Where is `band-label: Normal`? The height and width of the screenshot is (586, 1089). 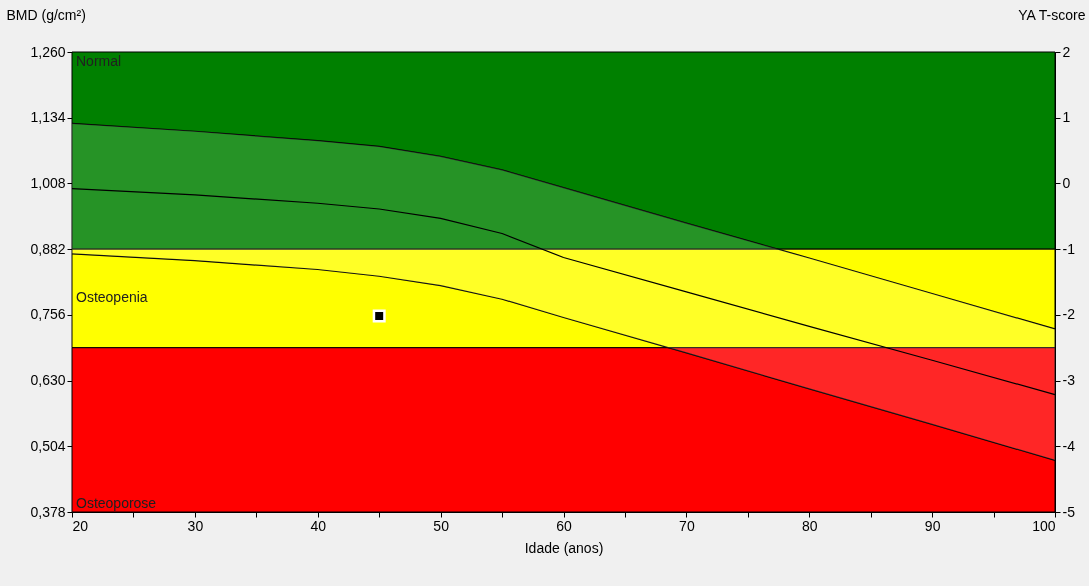 band-label: Normal is located at coordinates (99, 61).